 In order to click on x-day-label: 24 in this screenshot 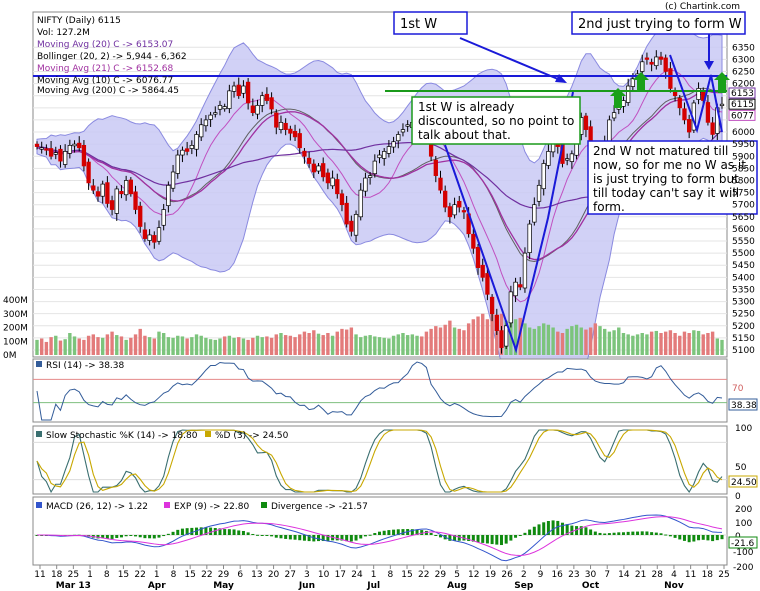, I will do `click(357, 575)`.